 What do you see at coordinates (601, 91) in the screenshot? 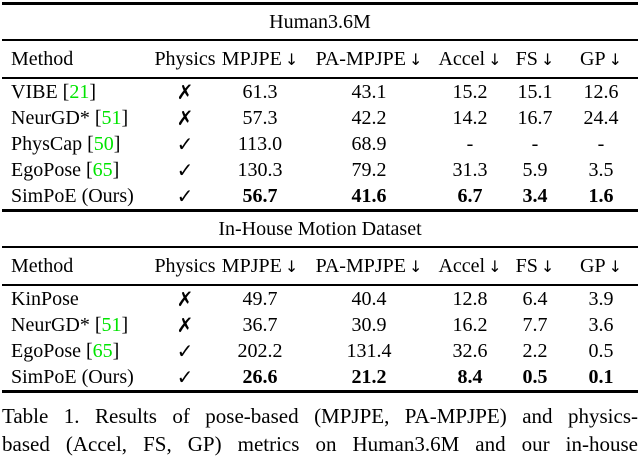
I see `metric-value: 12.6` at bounding box center [601, 91].